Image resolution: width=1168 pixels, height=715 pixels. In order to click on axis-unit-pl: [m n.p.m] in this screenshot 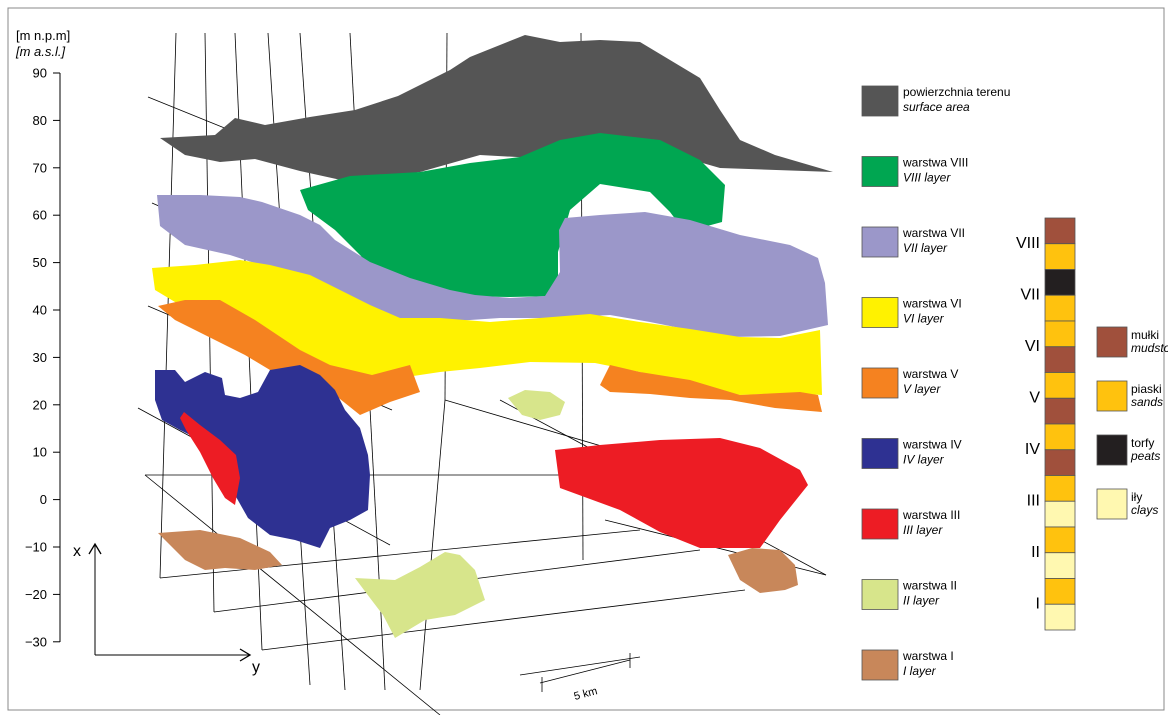, I will do `click(43, 35)`.